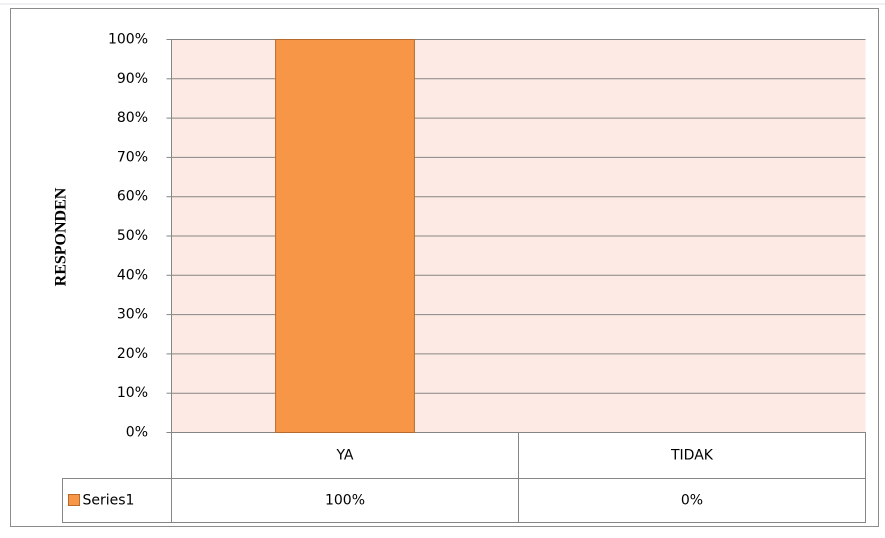 The width and height of the screenshot is (885, 538). Describe the element at coordinates (692, 456) in the screenshot. I see `x-tick-label: TIDAK` at that location.